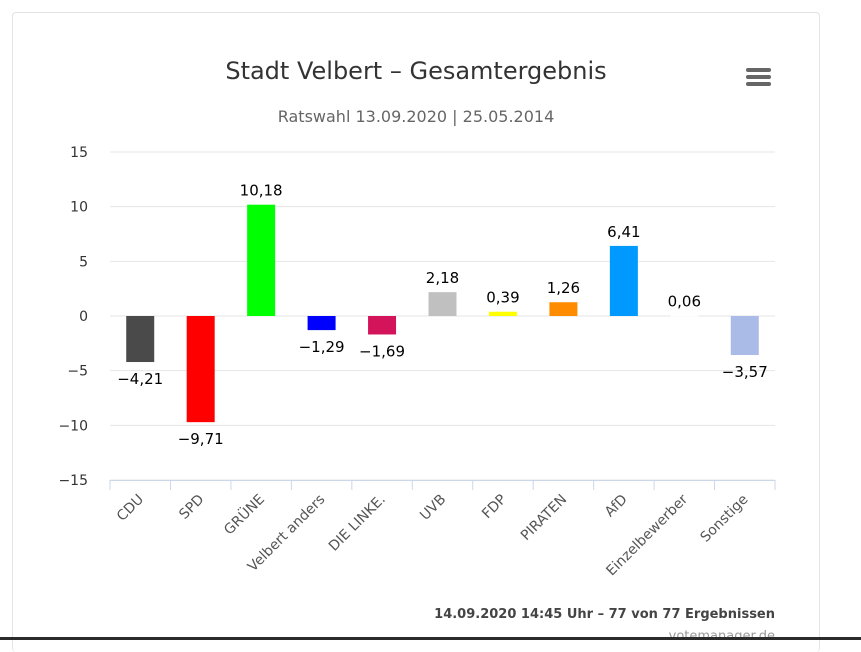 The height and width of the screenshot is (652, 861). I want to click on x-tick-label: UVB, so click(433, 508).